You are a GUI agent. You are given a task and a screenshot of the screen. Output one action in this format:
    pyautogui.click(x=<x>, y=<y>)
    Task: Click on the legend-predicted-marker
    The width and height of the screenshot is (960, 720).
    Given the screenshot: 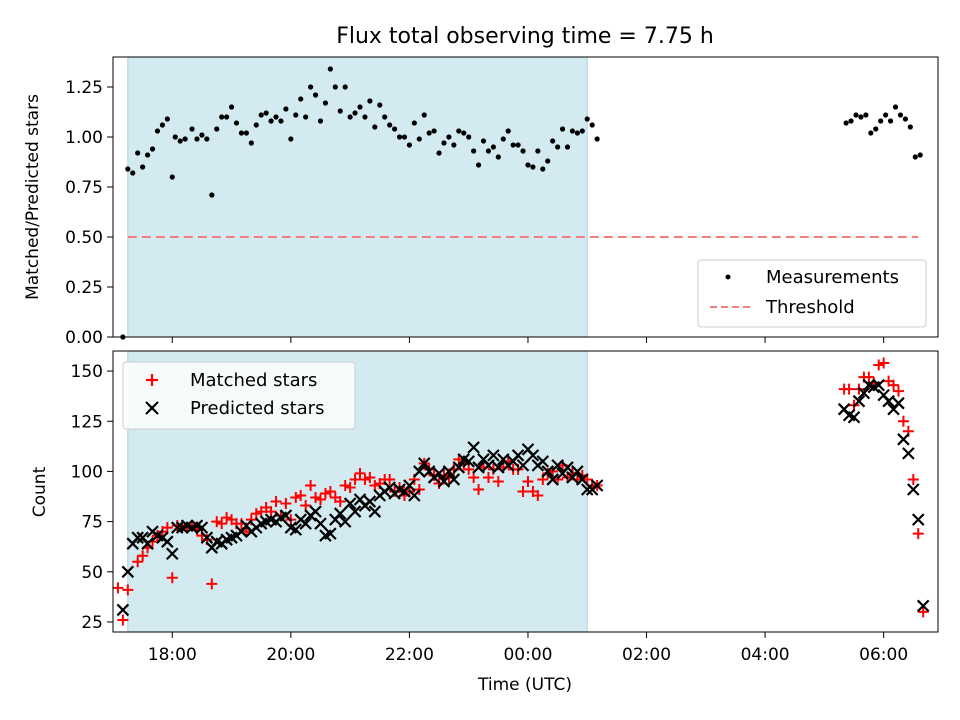 What is the action you would take?
    pyautogui.click(x=152, y=408)
    